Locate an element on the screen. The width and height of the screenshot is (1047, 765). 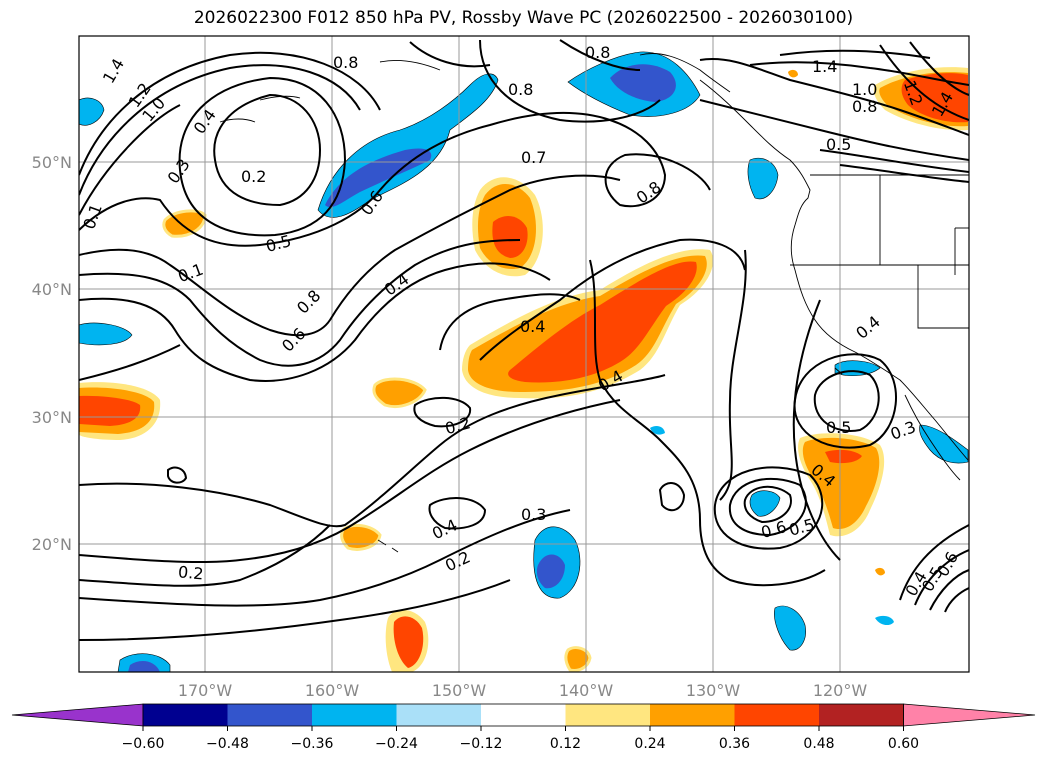
colorbar-tick-label: 0.36 is located at coordinates (734, 744).